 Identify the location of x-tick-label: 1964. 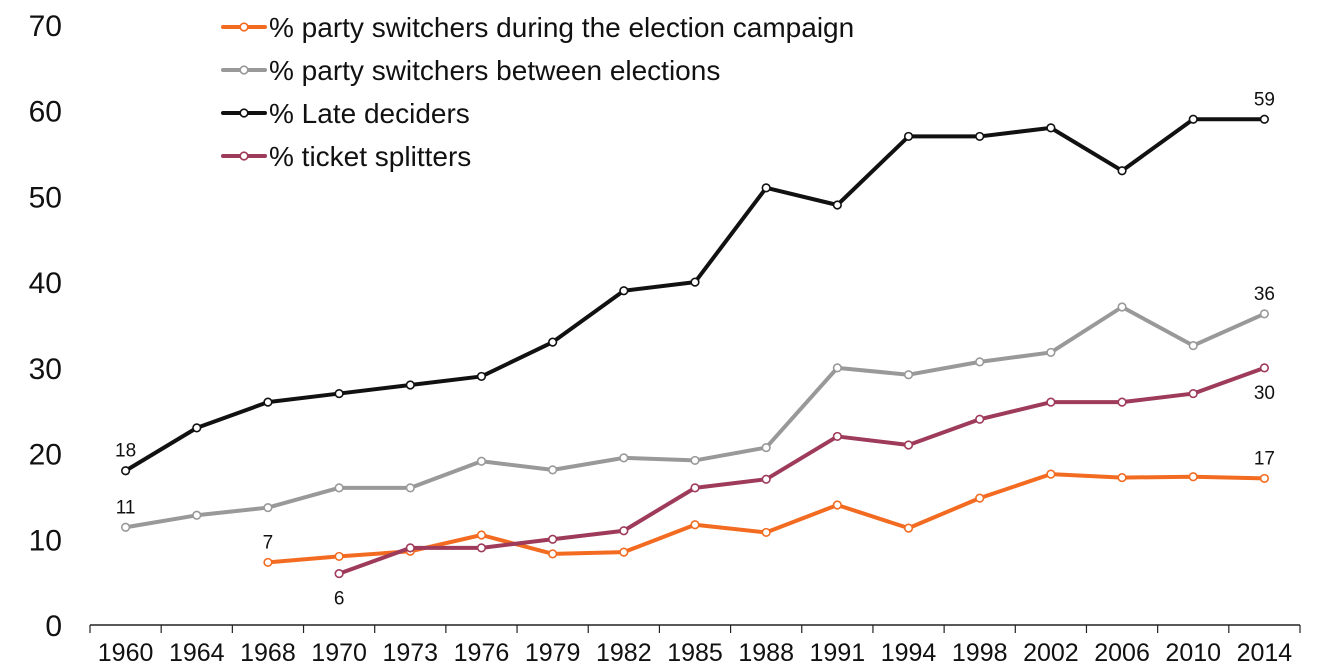
(197, 653).